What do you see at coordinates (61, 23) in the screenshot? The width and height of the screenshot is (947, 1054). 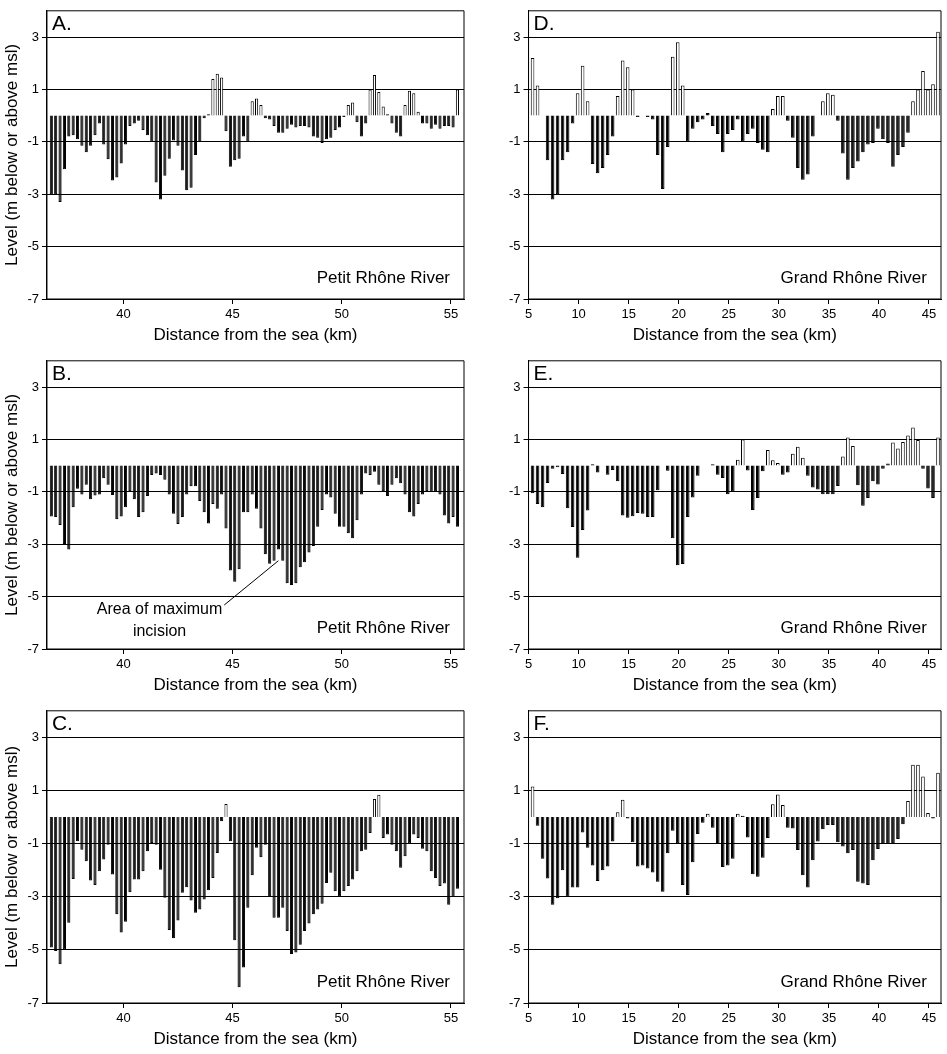 I see `annotation: A.` at bounding box center [61, 23].